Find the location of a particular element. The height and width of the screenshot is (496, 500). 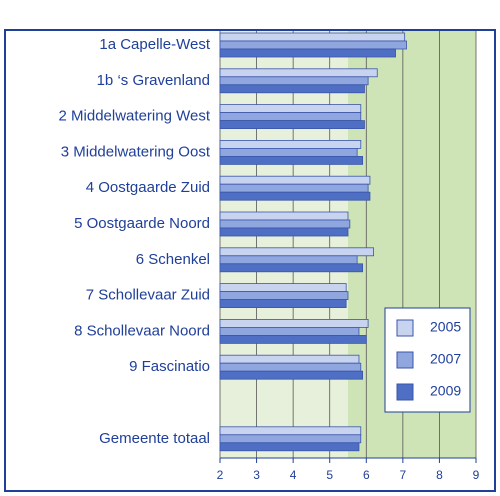

category-label: 2 Middelwatering West is located at coordinates (135, 116).